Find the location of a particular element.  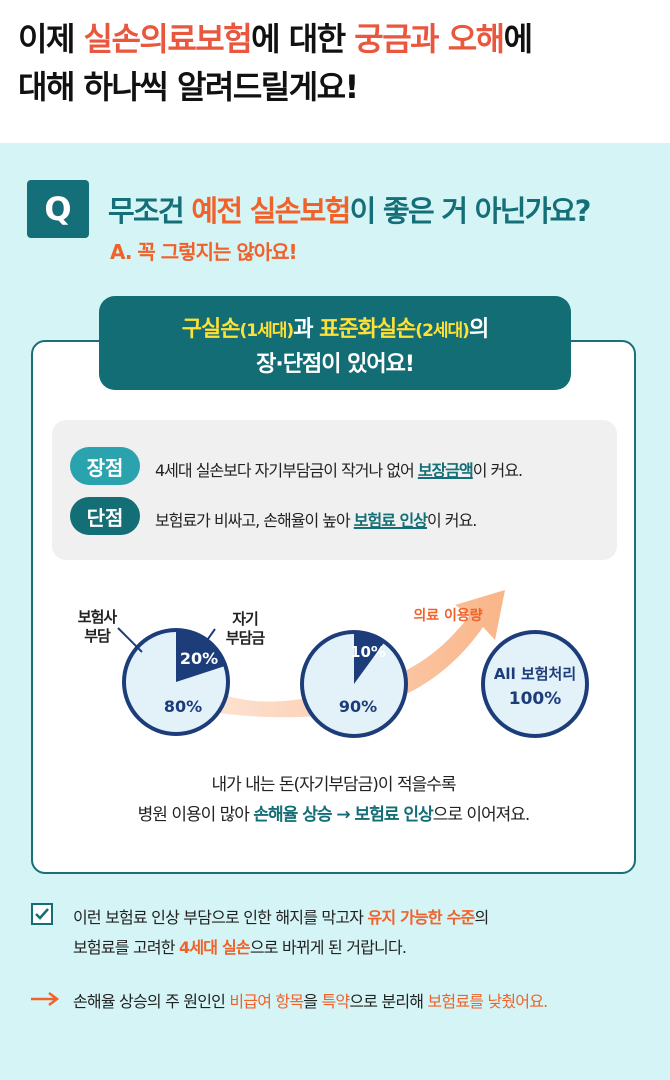

pros-badge: 장점 is located at coordinates (105, 466).